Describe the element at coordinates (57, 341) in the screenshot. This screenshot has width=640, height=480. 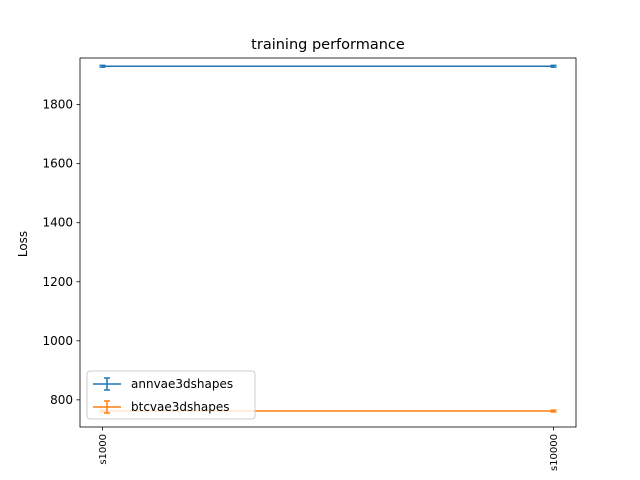
I see `y-tick-label: 1000` at that location.